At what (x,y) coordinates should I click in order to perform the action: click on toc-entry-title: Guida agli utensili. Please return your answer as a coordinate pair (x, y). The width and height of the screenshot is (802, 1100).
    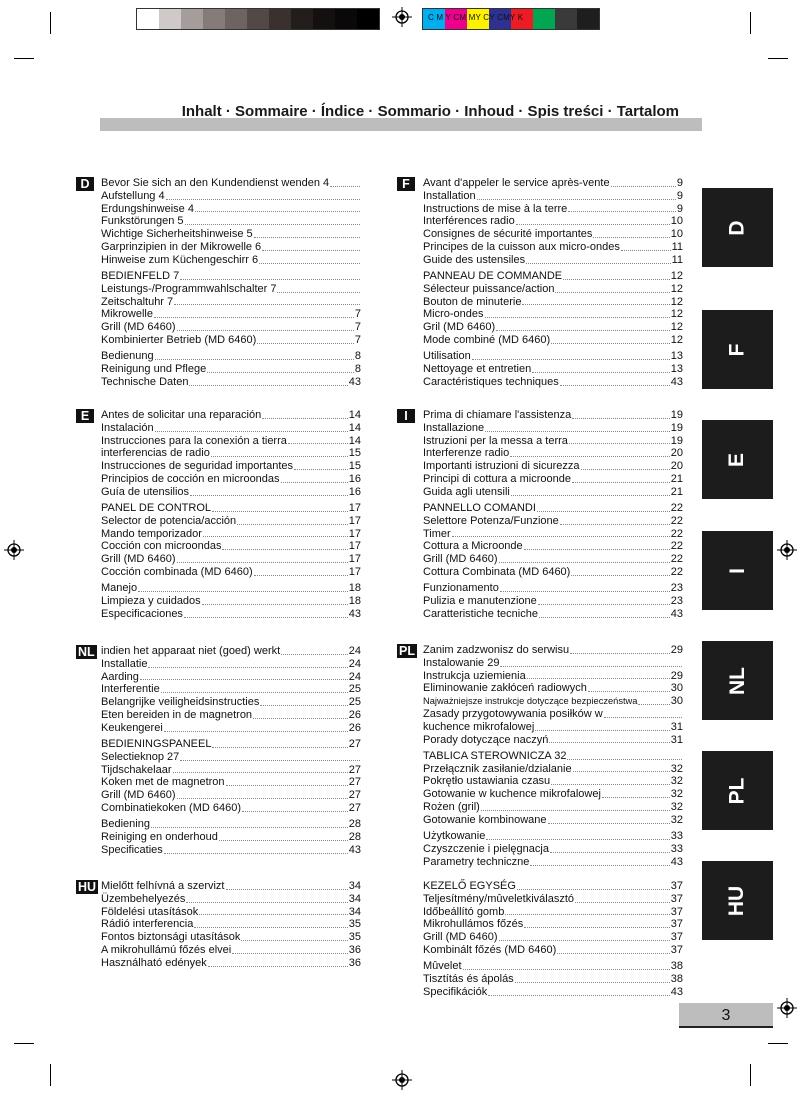
    Looking at the image, I should click on (466, 491).